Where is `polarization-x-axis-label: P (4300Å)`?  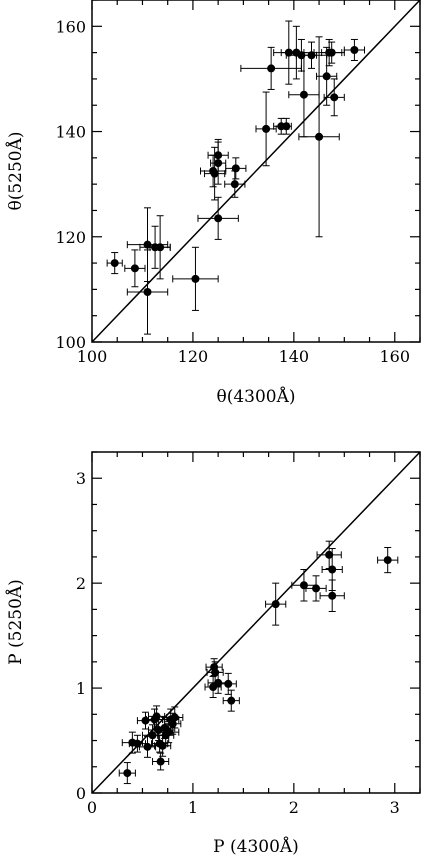 polarization-x-axis-label: P (4300Å) is located at coordinates (256, 846).